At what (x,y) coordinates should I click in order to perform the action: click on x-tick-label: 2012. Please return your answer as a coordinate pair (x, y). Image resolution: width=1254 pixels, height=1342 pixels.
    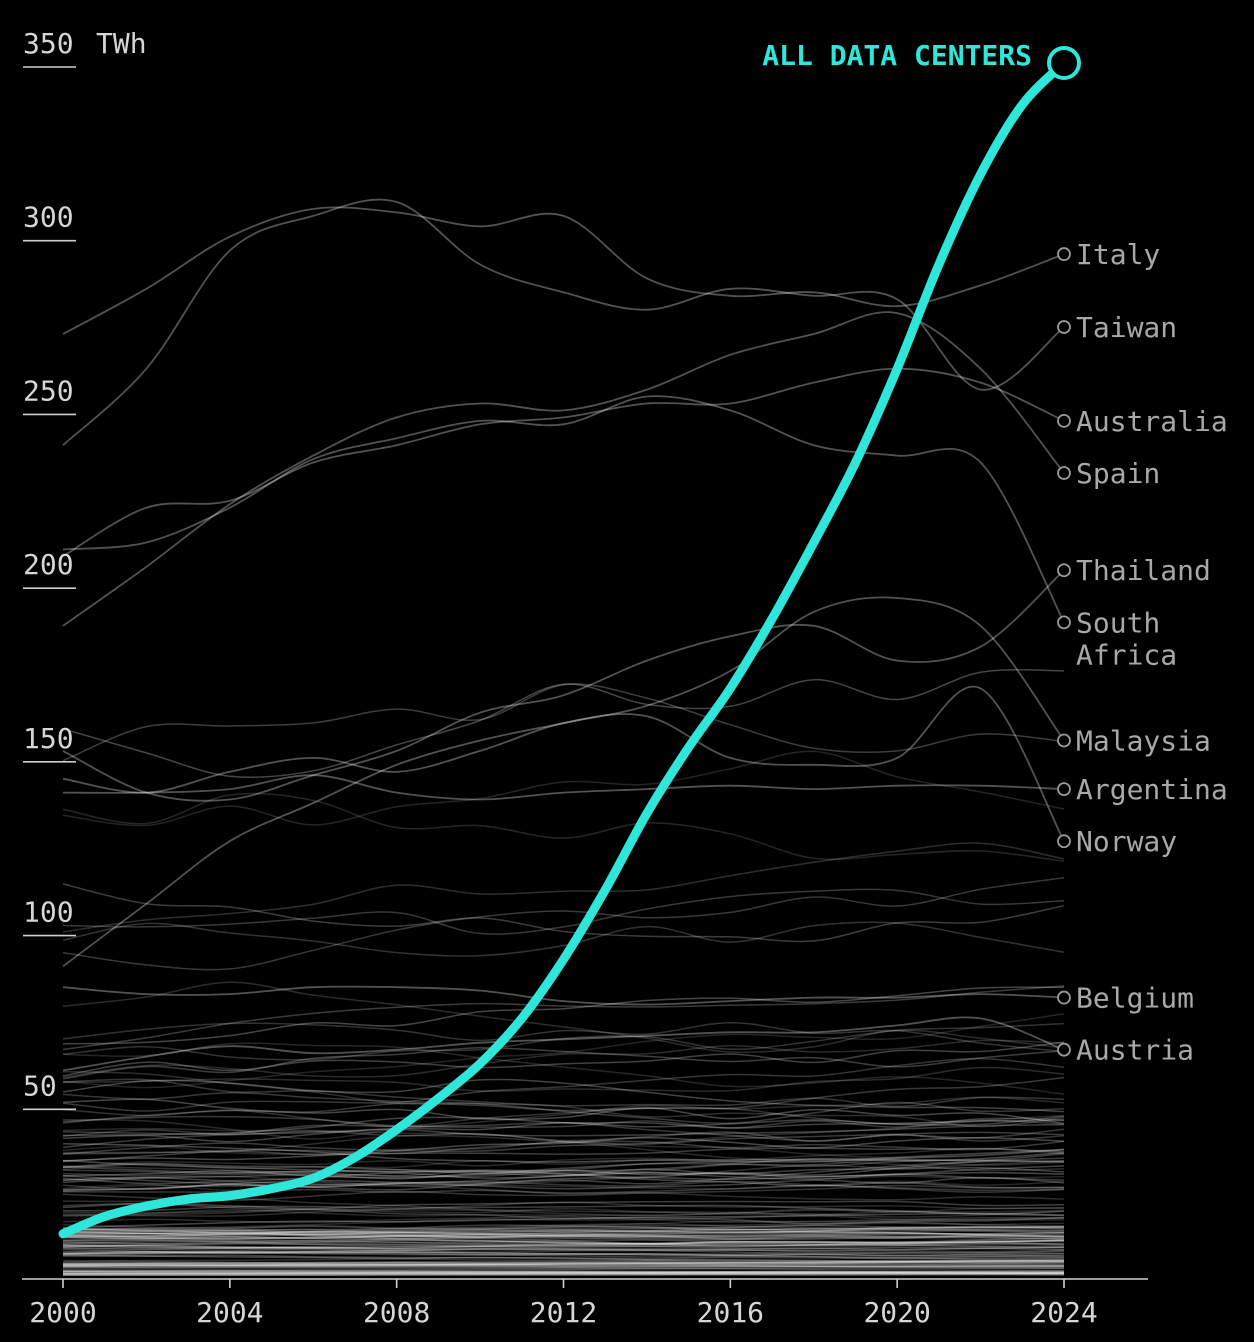
    Looking at the image, I should click on (563, 1312).